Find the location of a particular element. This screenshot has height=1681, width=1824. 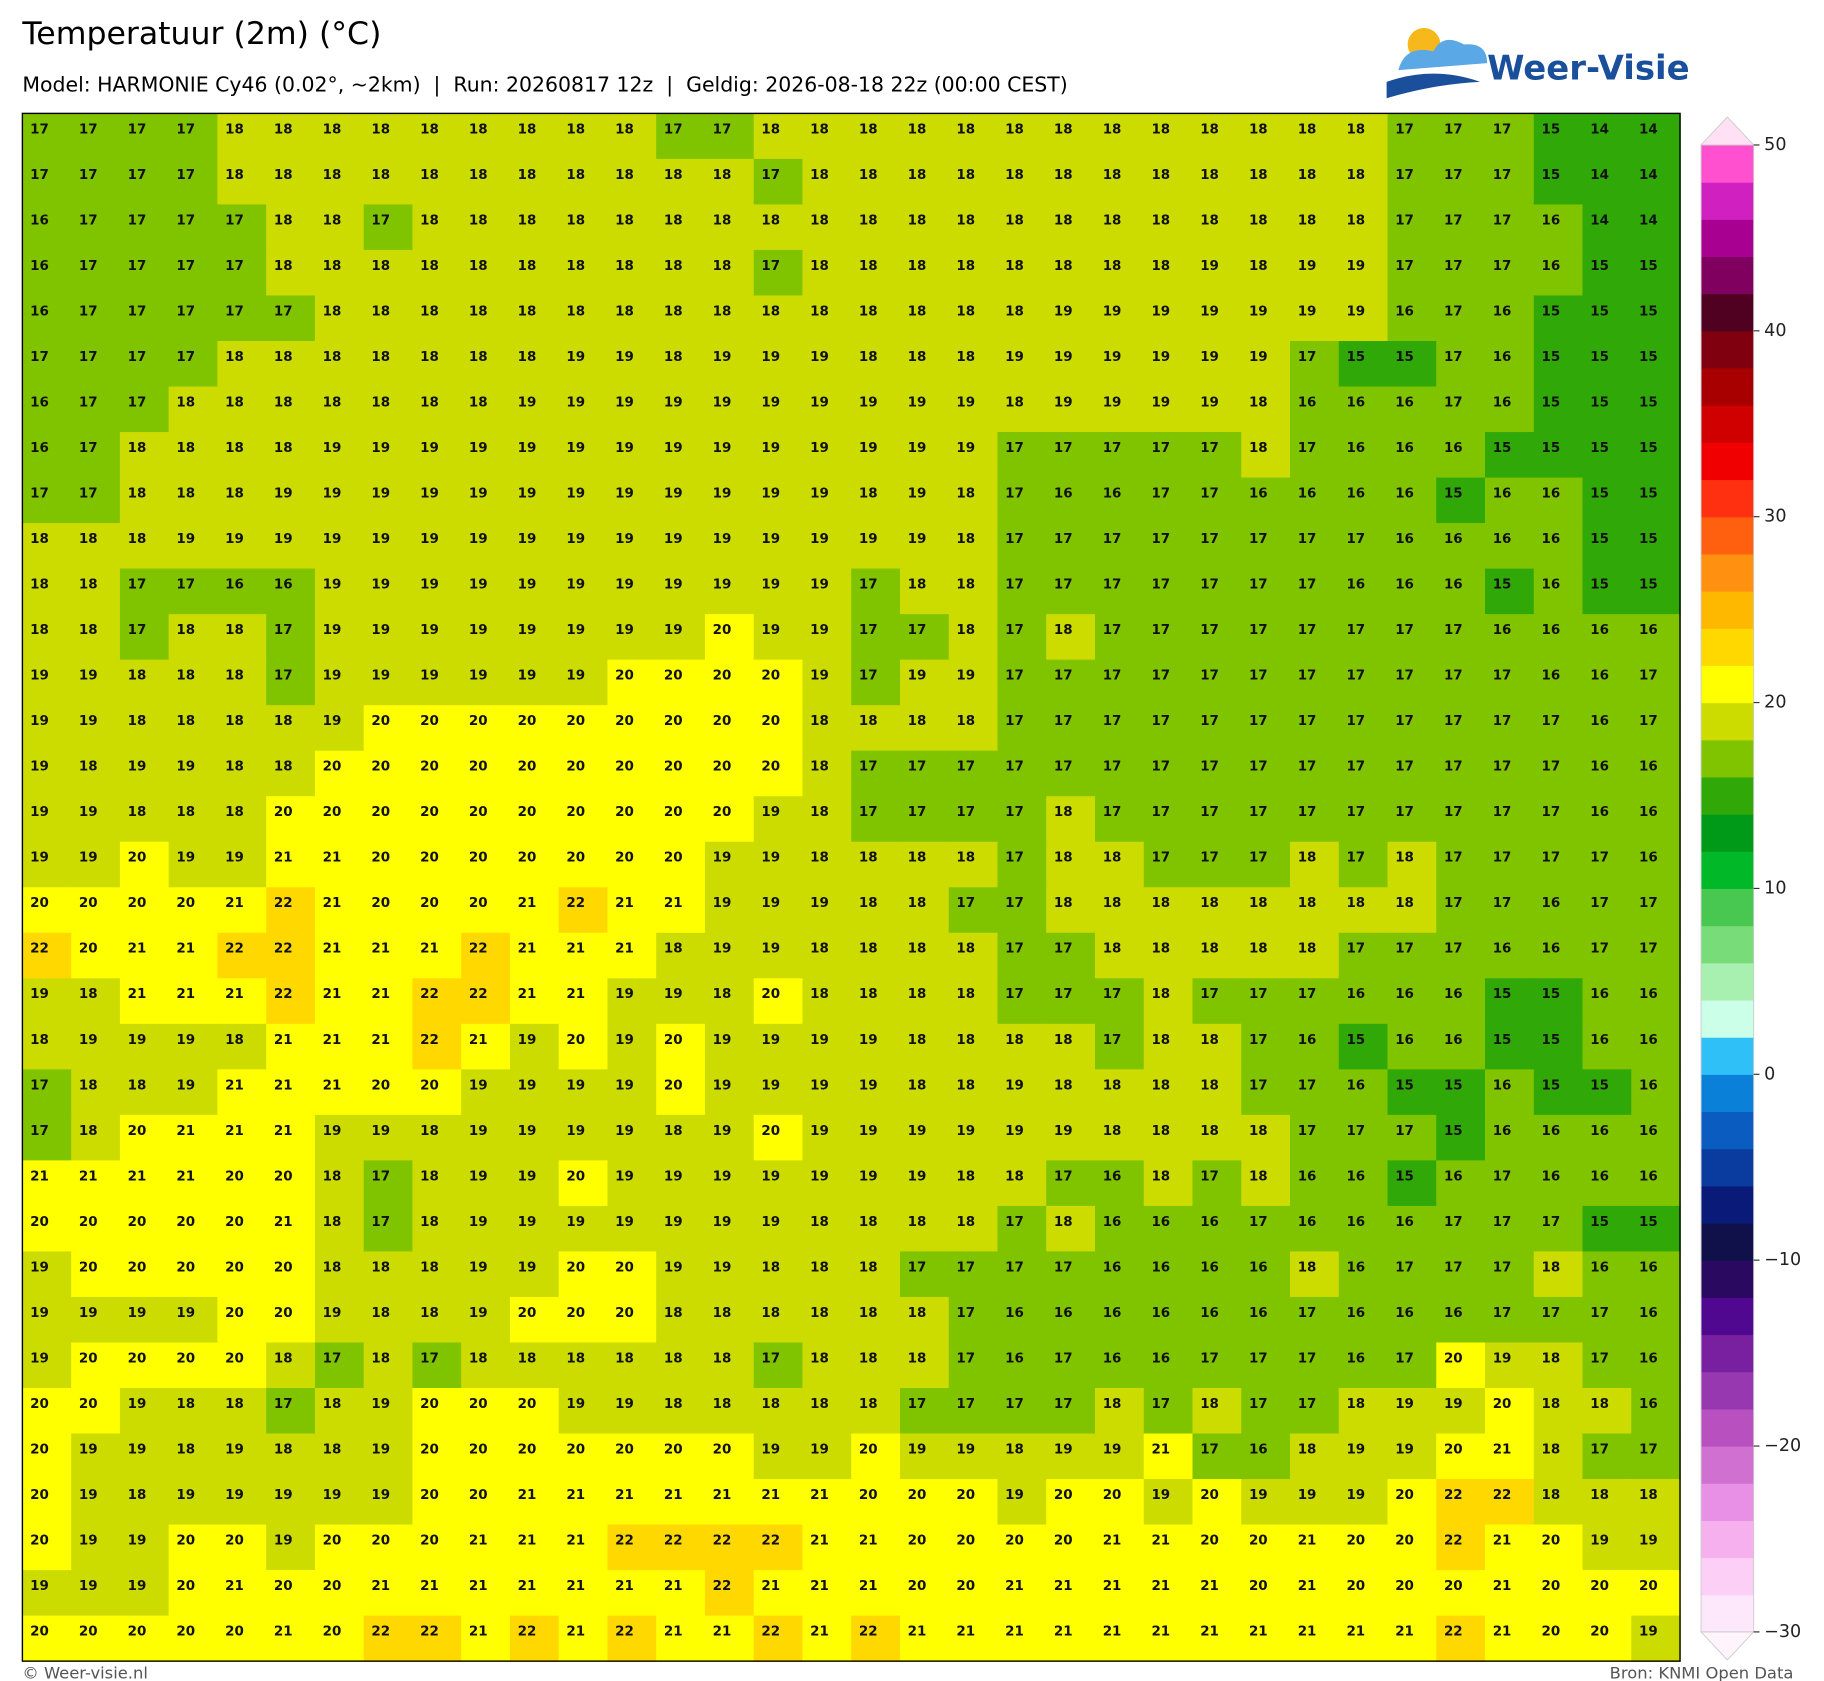

logo-text: Weer-Visie is located at coordinates (1588, 68).